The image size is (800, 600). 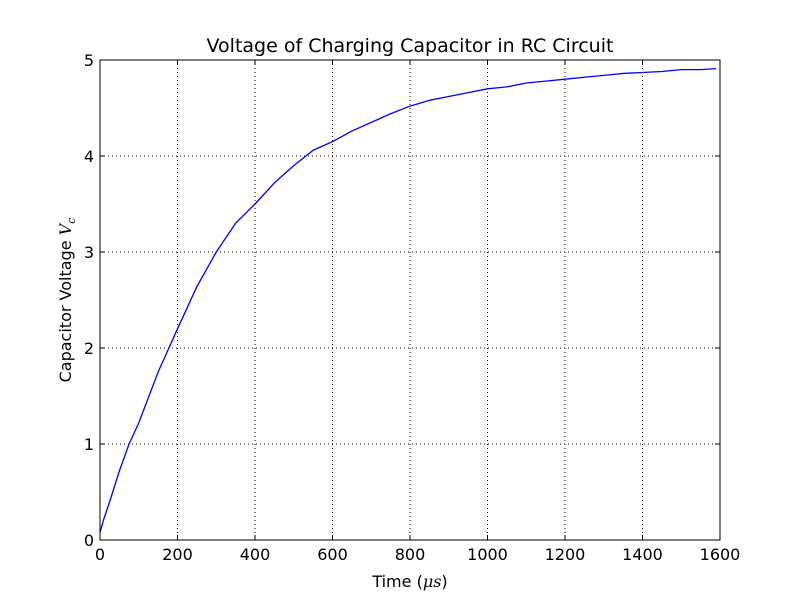 I want to click on x-axis-label-close: ), so click(x=444, y=581).